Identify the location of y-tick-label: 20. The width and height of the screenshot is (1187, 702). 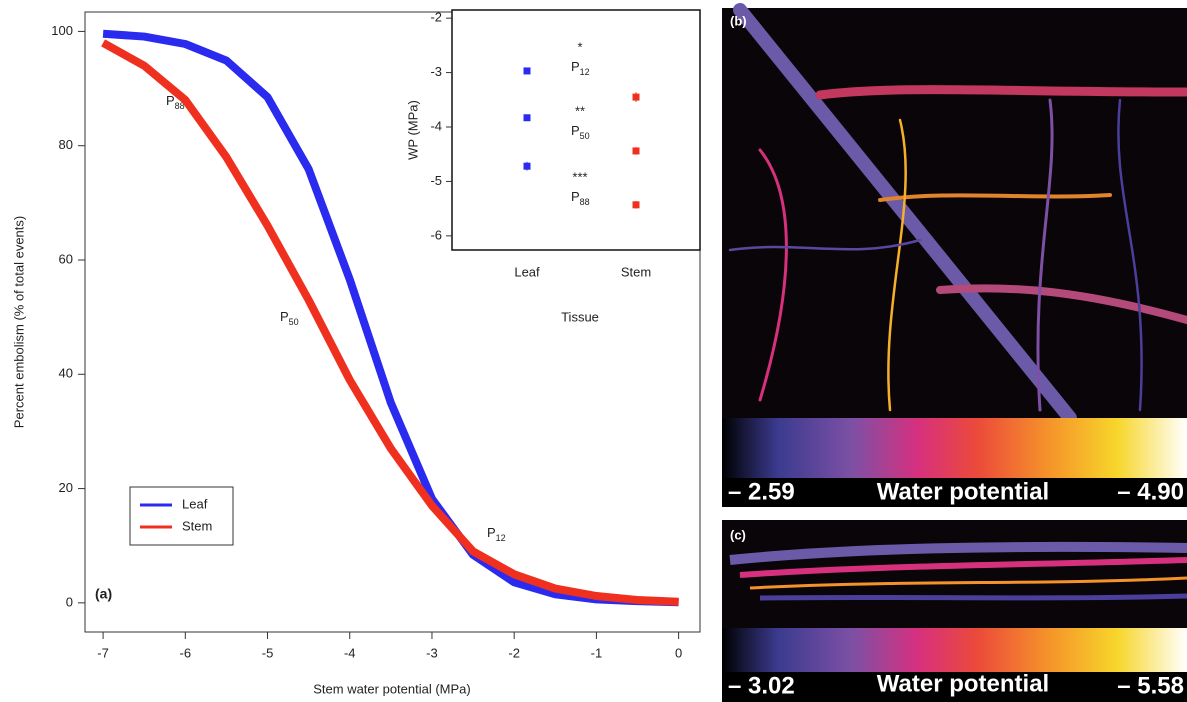
(66, 487).